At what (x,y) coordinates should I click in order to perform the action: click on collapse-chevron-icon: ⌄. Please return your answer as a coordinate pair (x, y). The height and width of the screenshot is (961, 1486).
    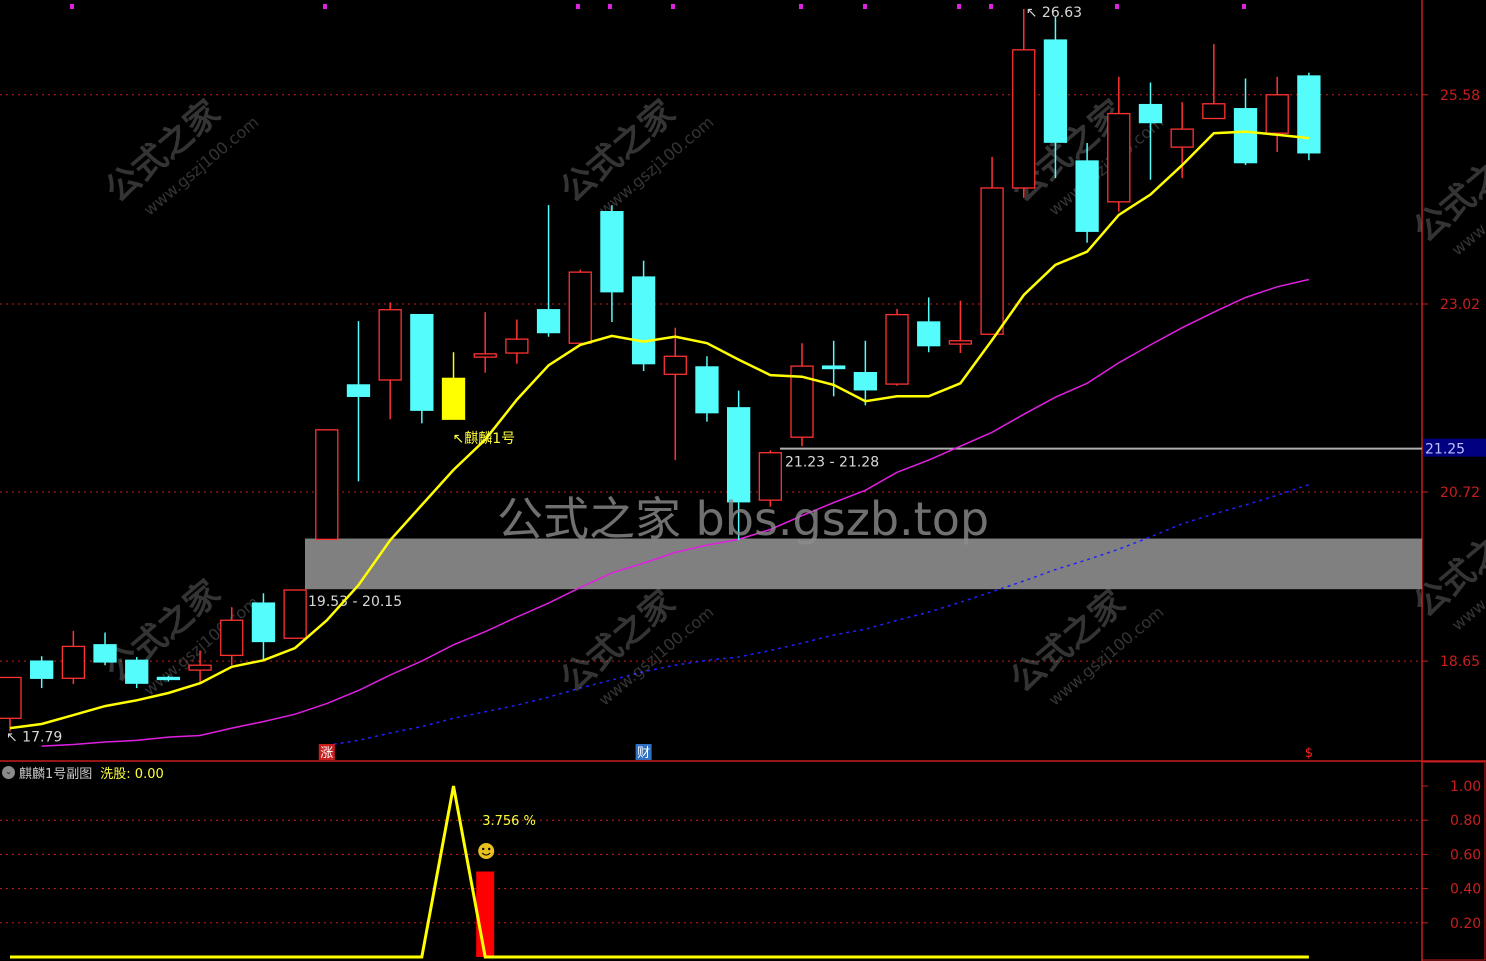
    Looking at the image, I should click on (8, 772).